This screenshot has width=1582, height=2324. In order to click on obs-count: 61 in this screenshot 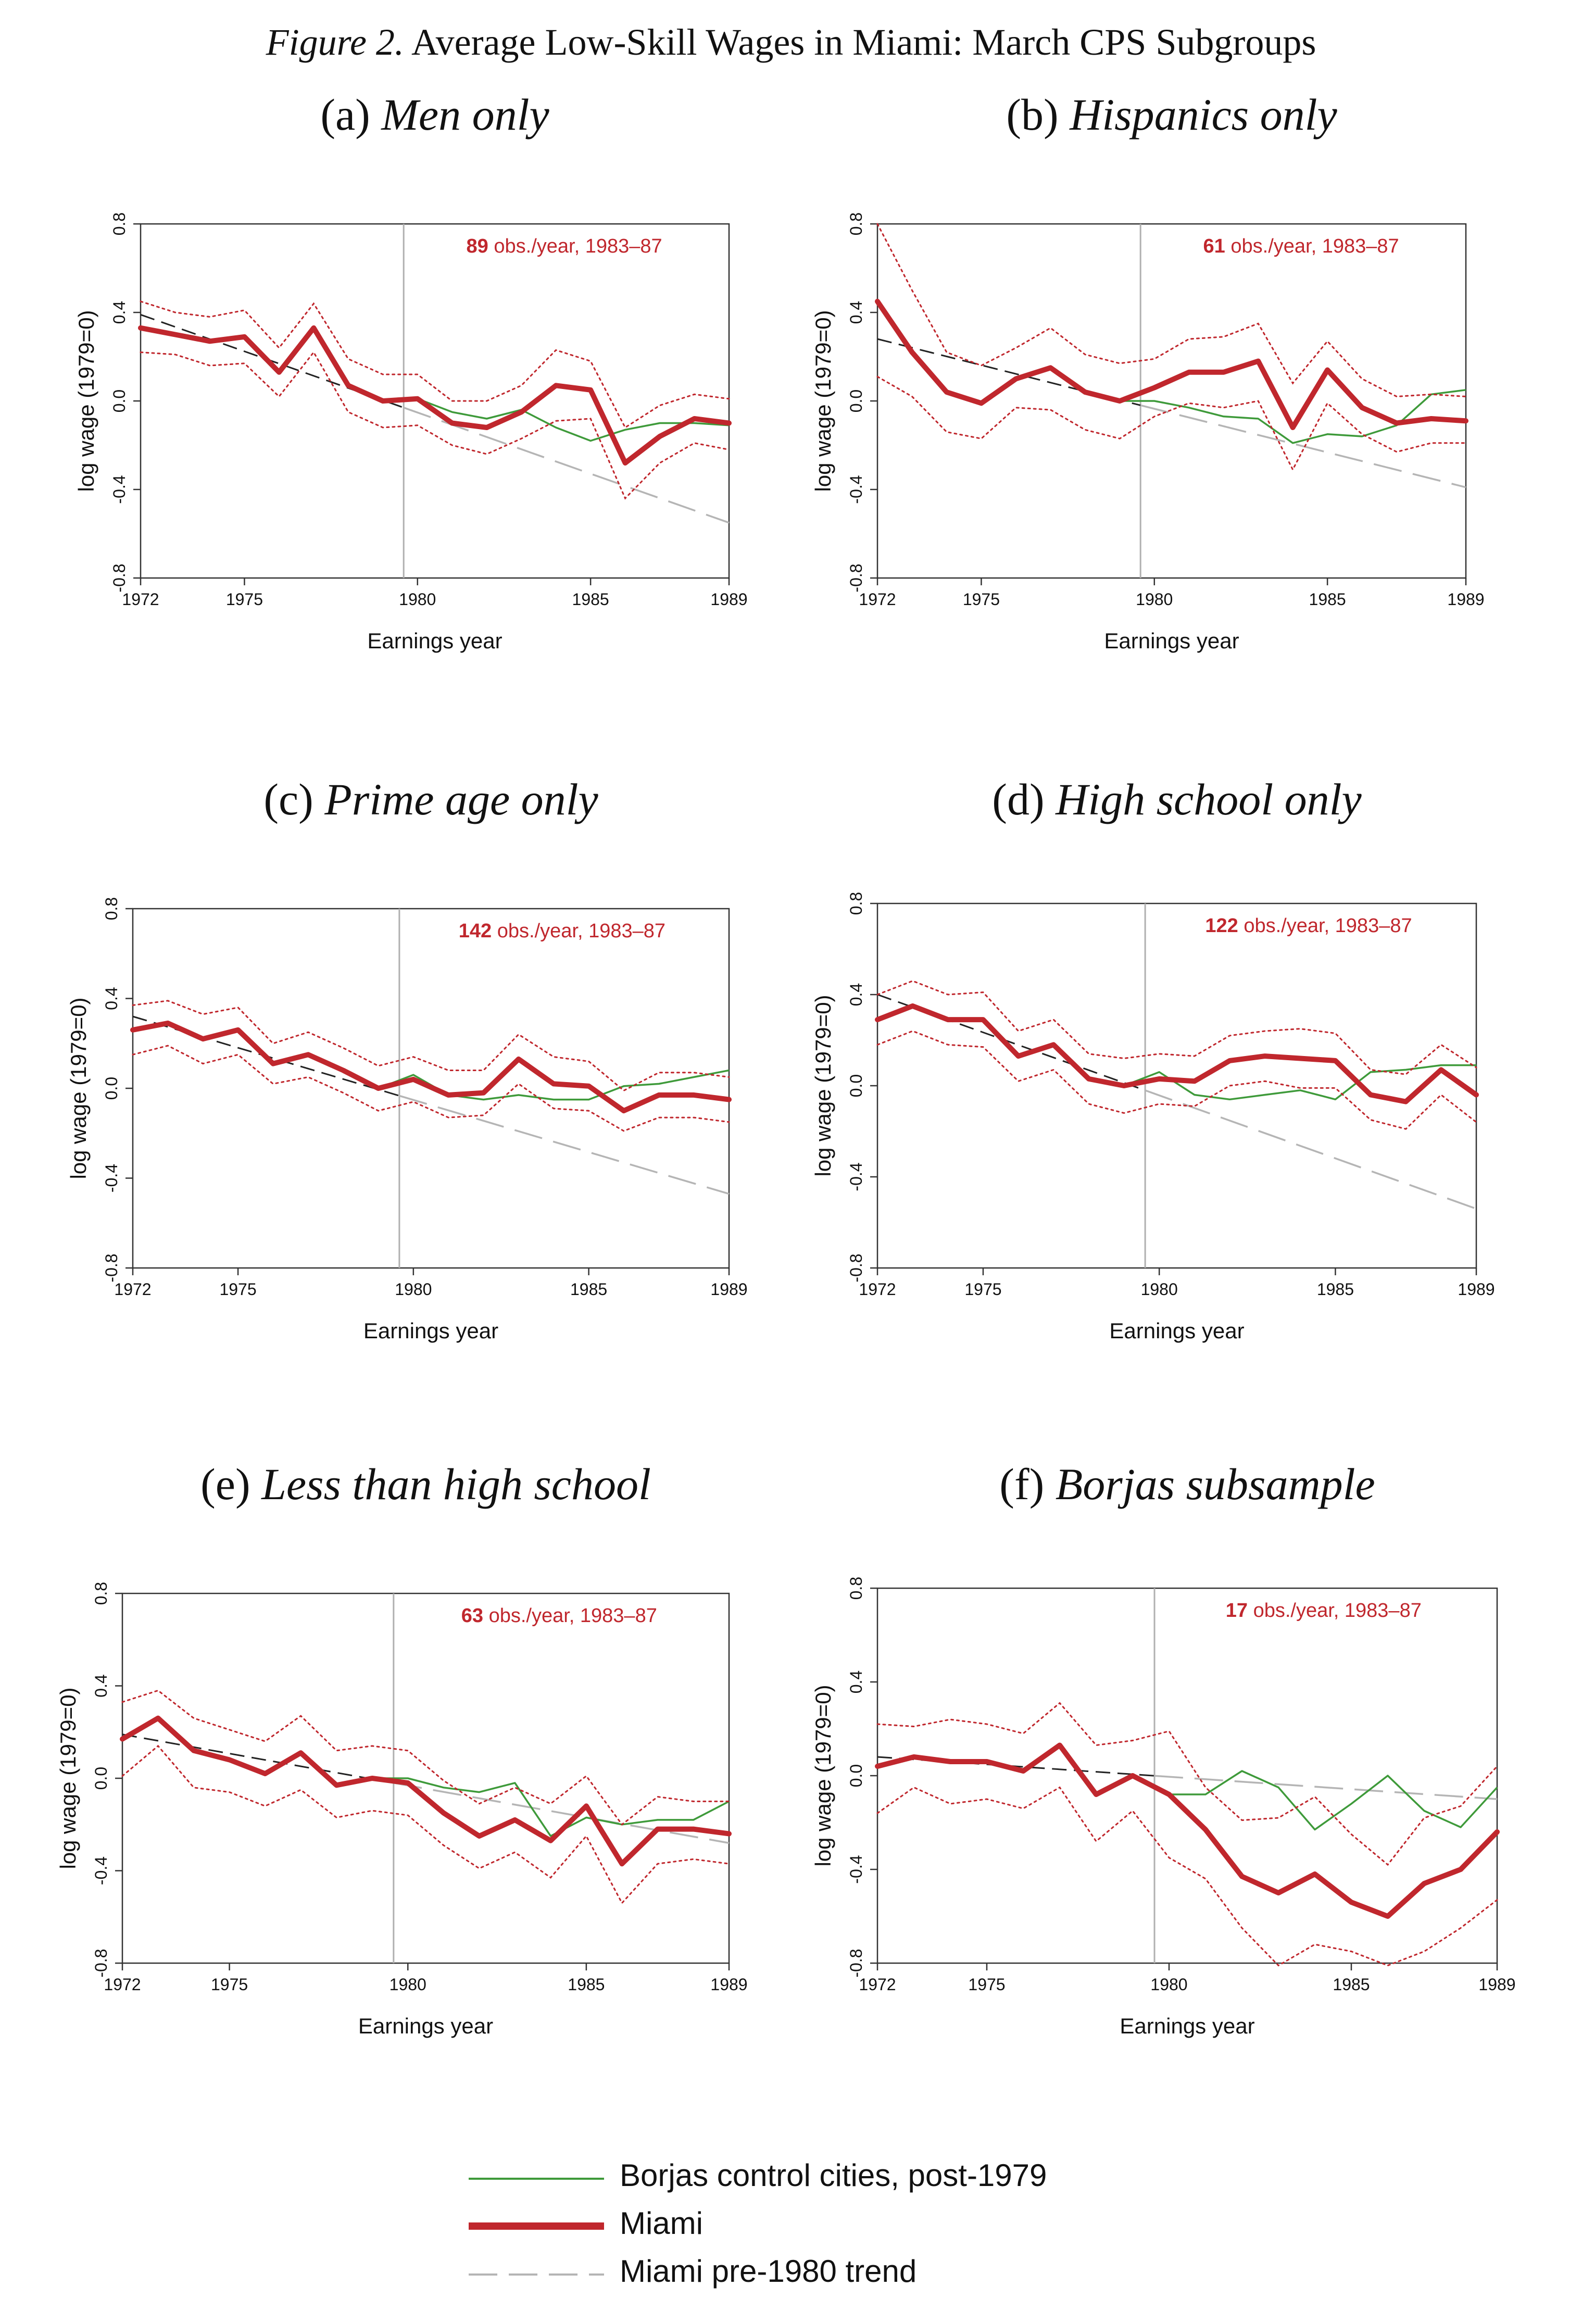, I will do `click(1214, 246)`.